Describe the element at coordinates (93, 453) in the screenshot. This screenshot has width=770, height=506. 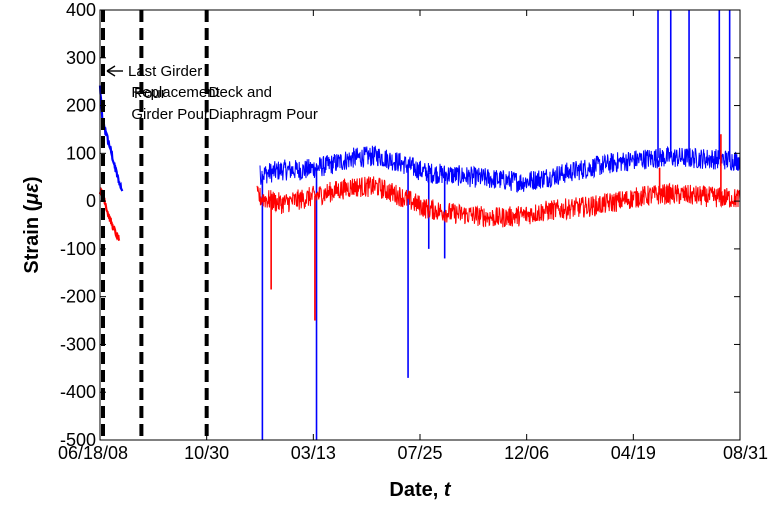
I see `x-tick-label-0: 06/18/08` at that location.